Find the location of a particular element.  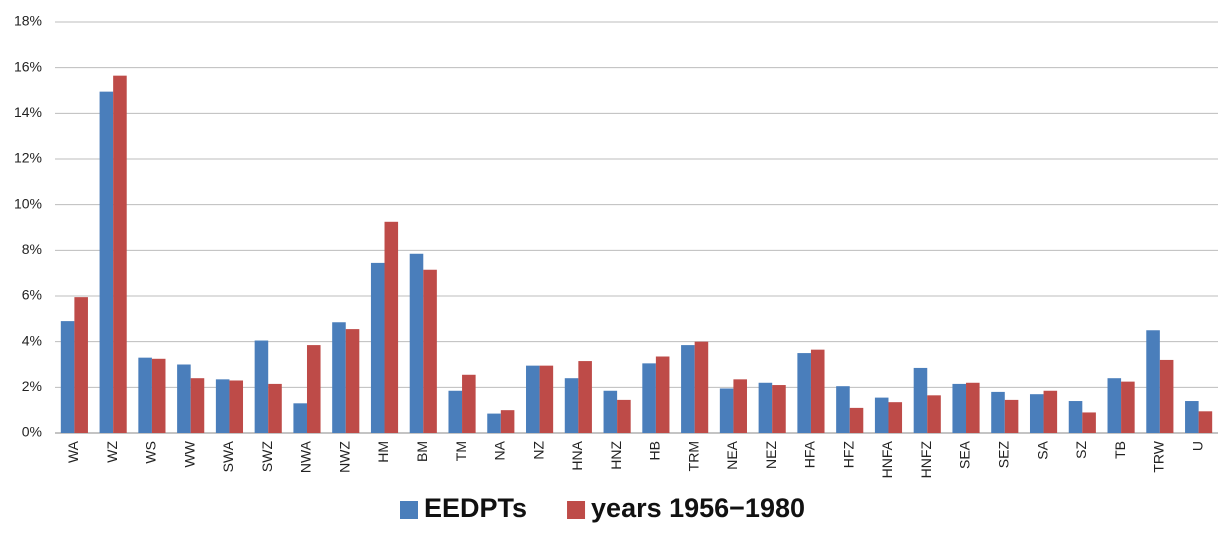

x-tick-label: HNZ is located at coordinates (616, 455).